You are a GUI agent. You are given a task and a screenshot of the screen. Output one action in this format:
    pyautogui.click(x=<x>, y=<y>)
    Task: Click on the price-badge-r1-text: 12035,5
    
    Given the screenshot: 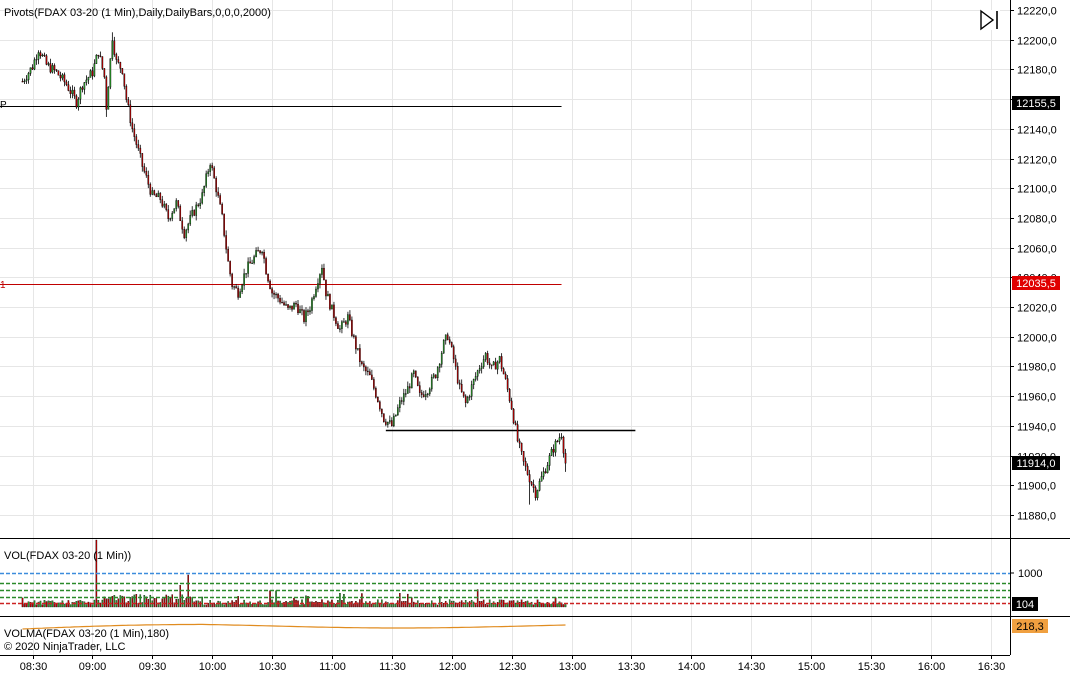 What is the action you would take?
    pyautogui.click(x=1036, y=284)
    